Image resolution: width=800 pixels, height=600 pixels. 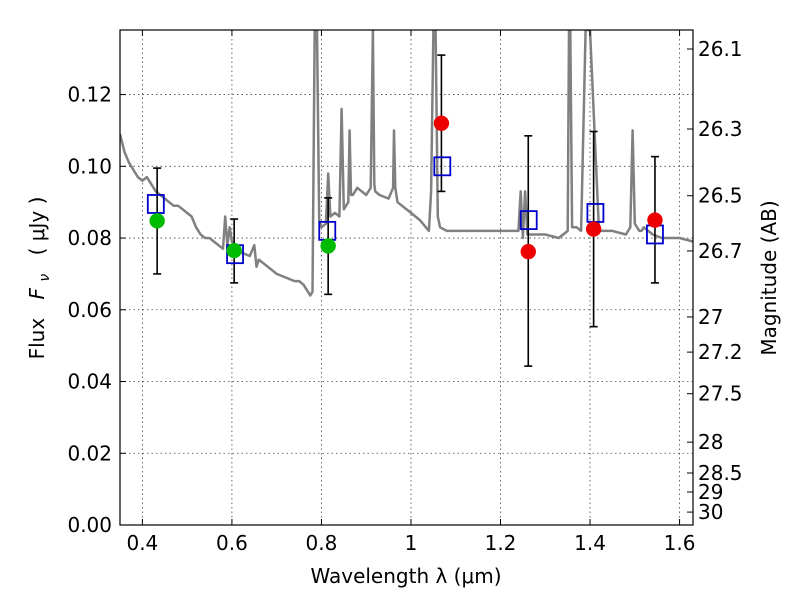 I want to click on y-tick-label: 0.08, so click(x=89, y=238).